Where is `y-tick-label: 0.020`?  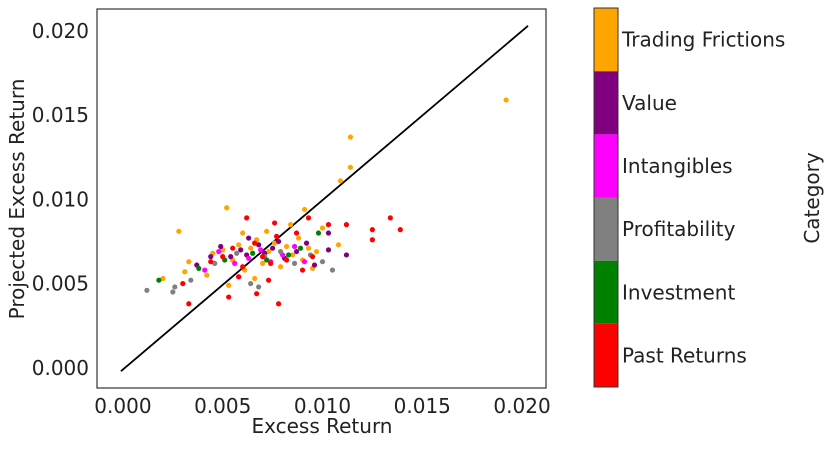
y-tick-label: 0.020 is located at coordinates (60, 31).